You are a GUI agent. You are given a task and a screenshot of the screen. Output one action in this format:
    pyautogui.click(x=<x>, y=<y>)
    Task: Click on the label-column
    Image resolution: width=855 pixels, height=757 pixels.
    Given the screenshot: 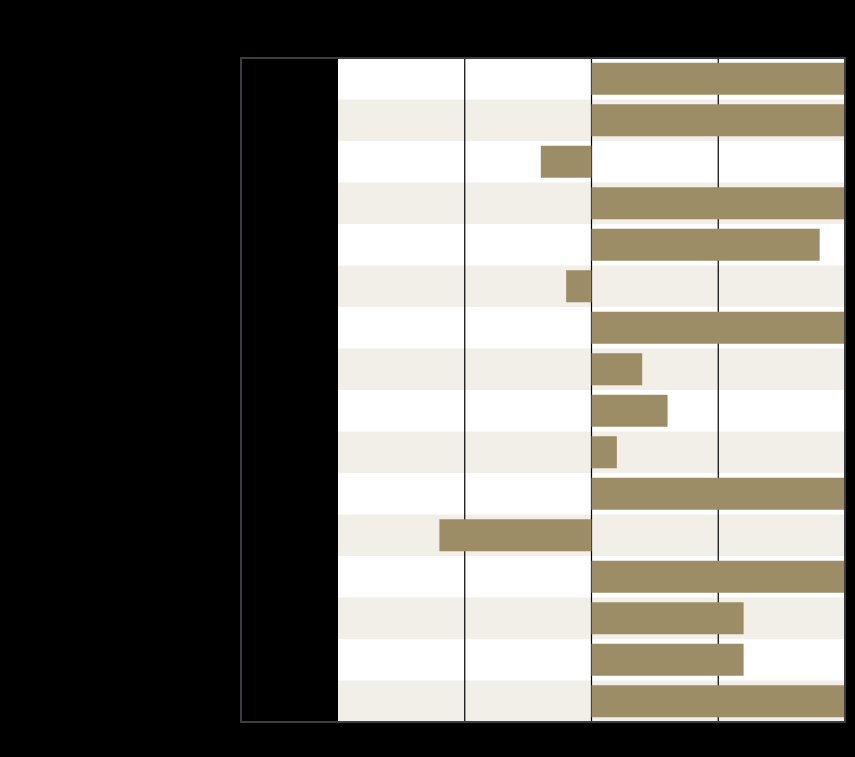 What is the action you would take?
    pyautogui.click(x=289, y=390)
    